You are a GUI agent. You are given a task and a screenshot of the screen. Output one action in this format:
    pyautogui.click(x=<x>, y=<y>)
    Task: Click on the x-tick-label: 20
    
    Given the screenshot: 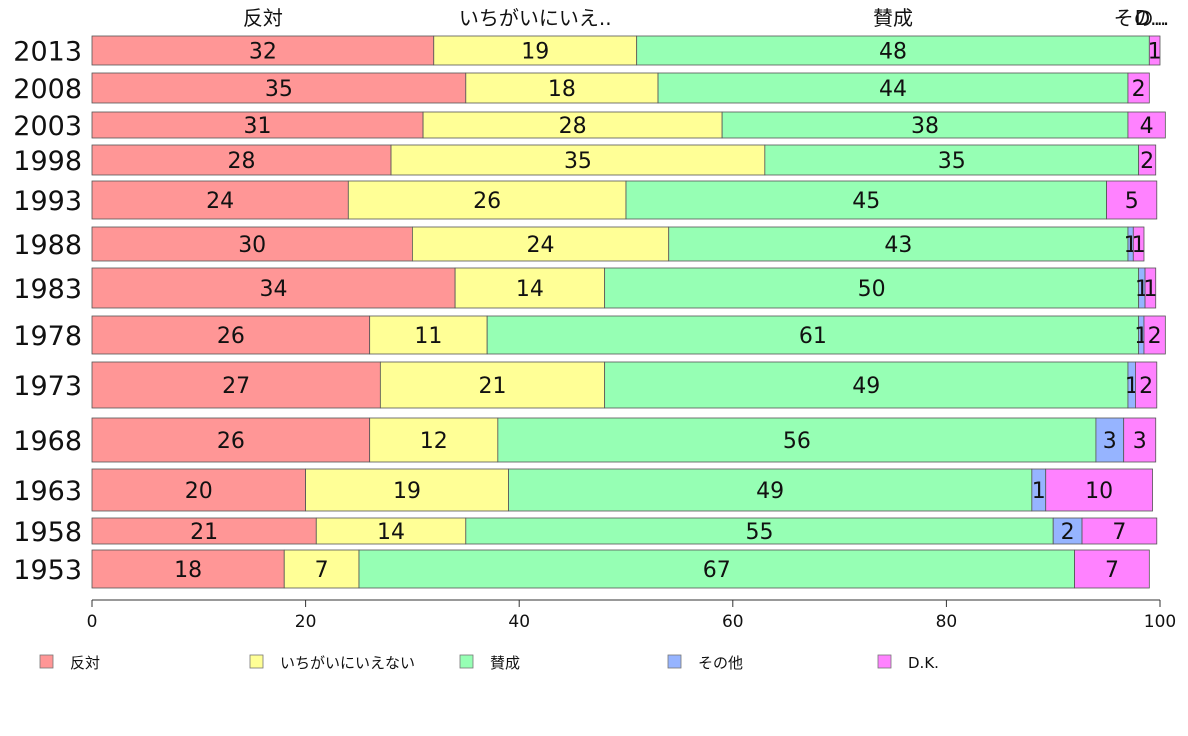 What is the action you would take?
    pyautogui.click(x=306, y=622)
    